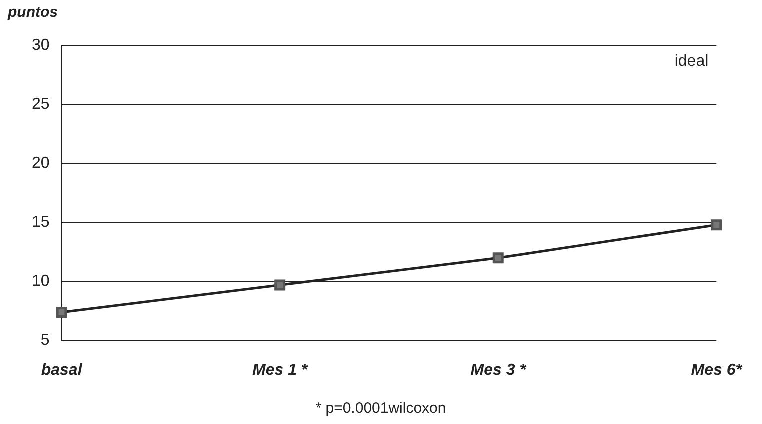  What do you see at coordinates (381, 408) in the screenshot?
I see `text: * p=0.0001wilcoxon` at bounding box center [381, 408].